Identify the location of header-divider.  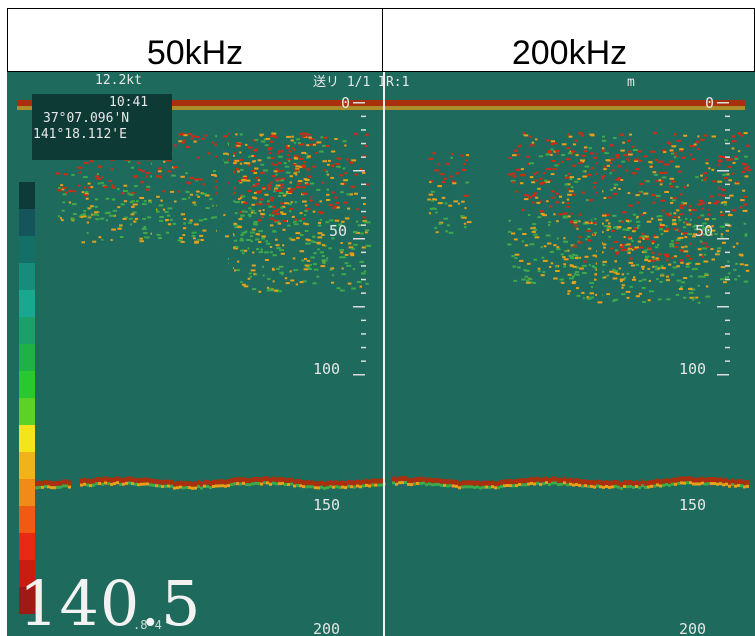
(382, 41).